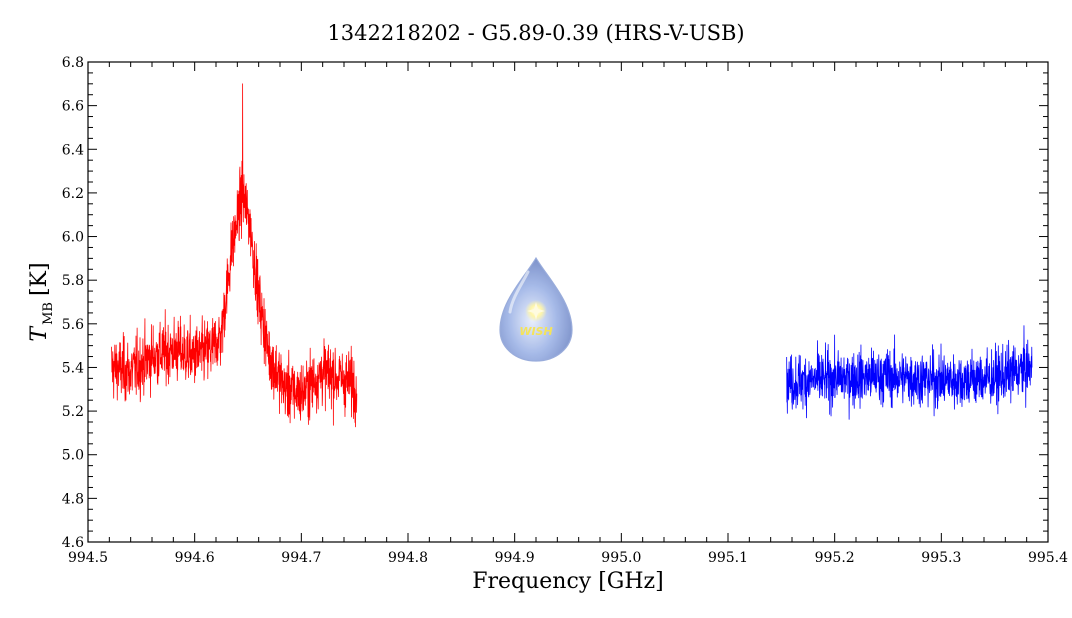  What do you see at coordinates (73, 456) in the screenshot?
I see `y-tick-label: 5.0` at bounding box center [73, 456].